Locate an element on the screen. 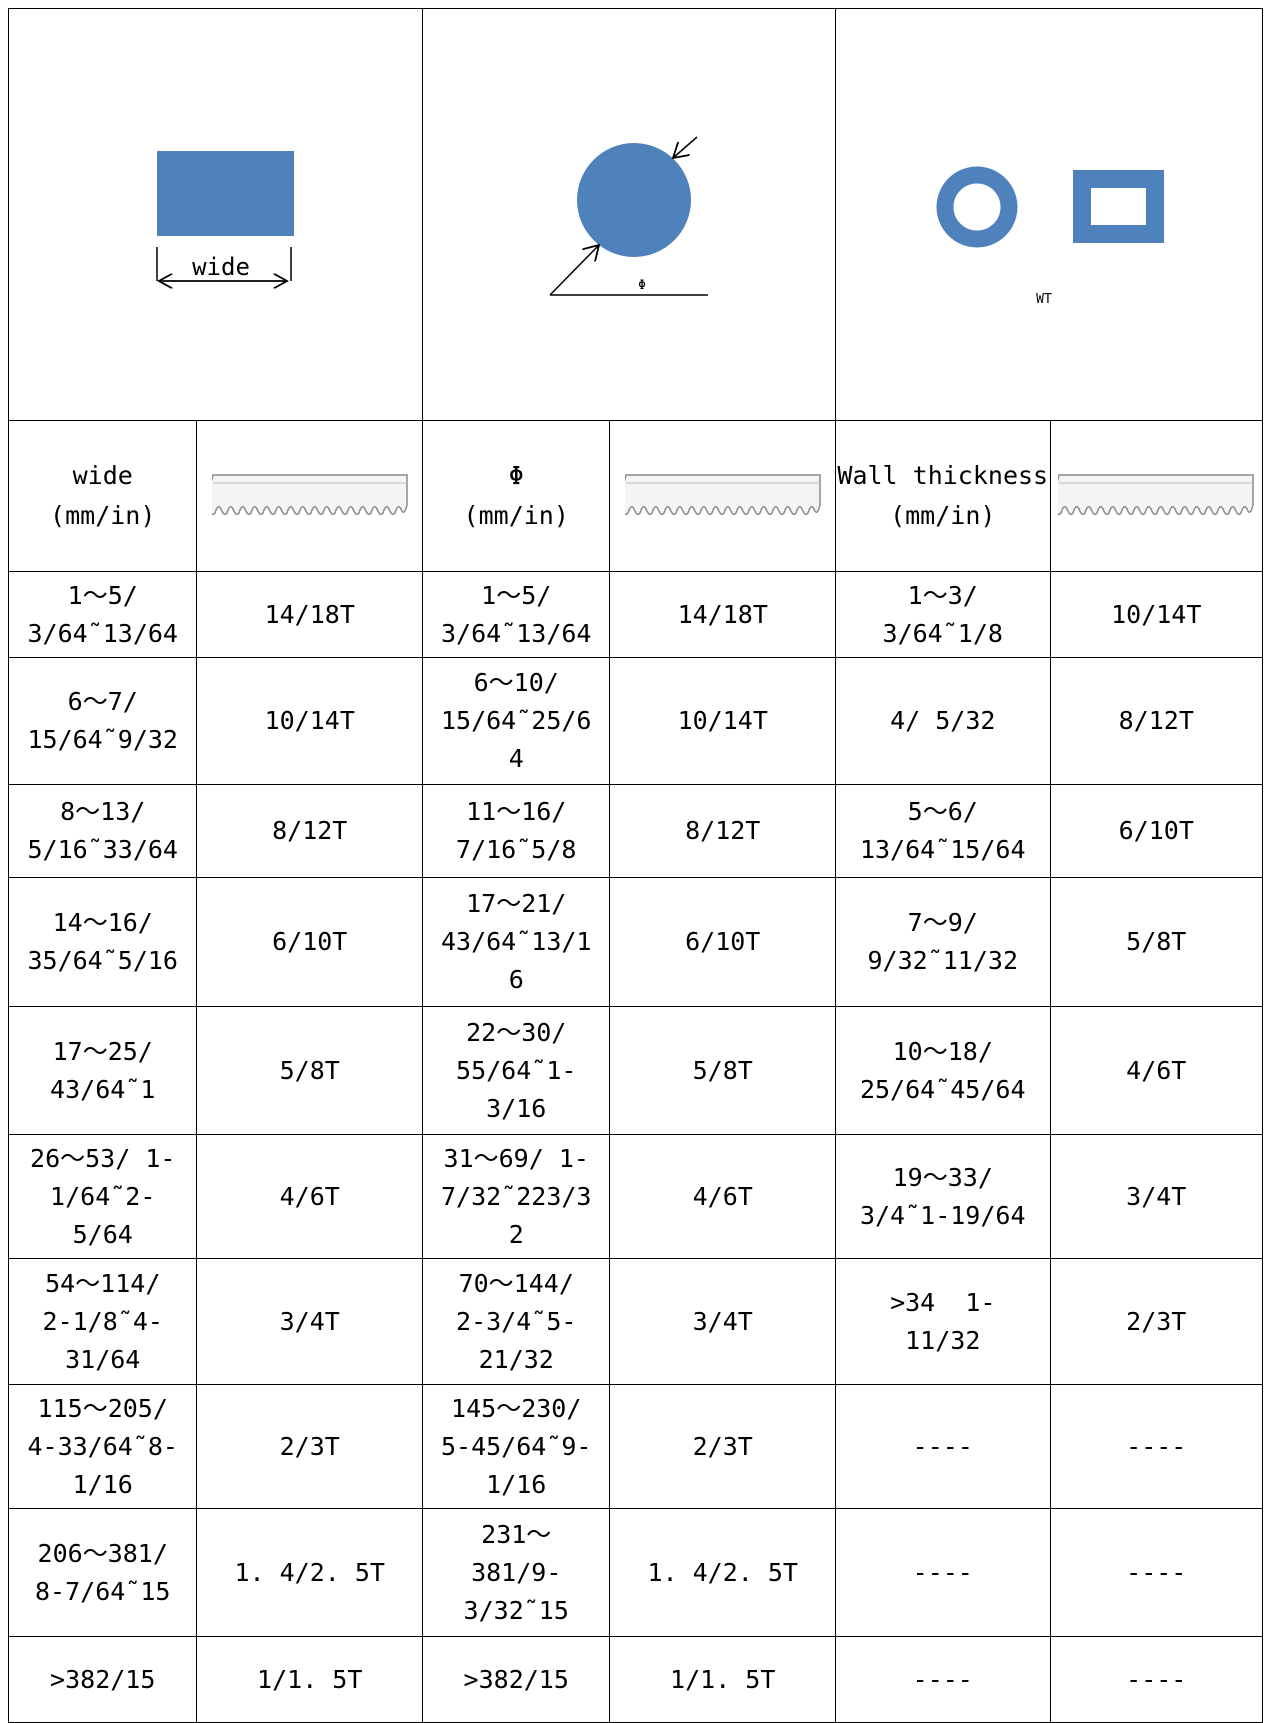  table-cell: 10～18/ 25/64˜45/64 is located at coordinates (943, 1070).